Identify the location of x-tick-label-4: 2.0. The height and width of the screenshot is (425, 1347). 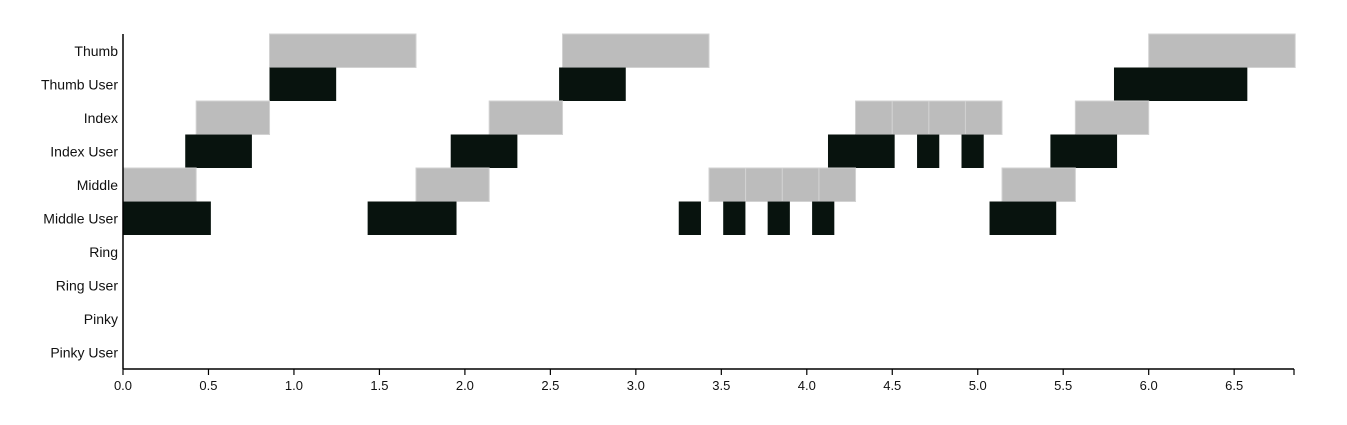
(465, 385).